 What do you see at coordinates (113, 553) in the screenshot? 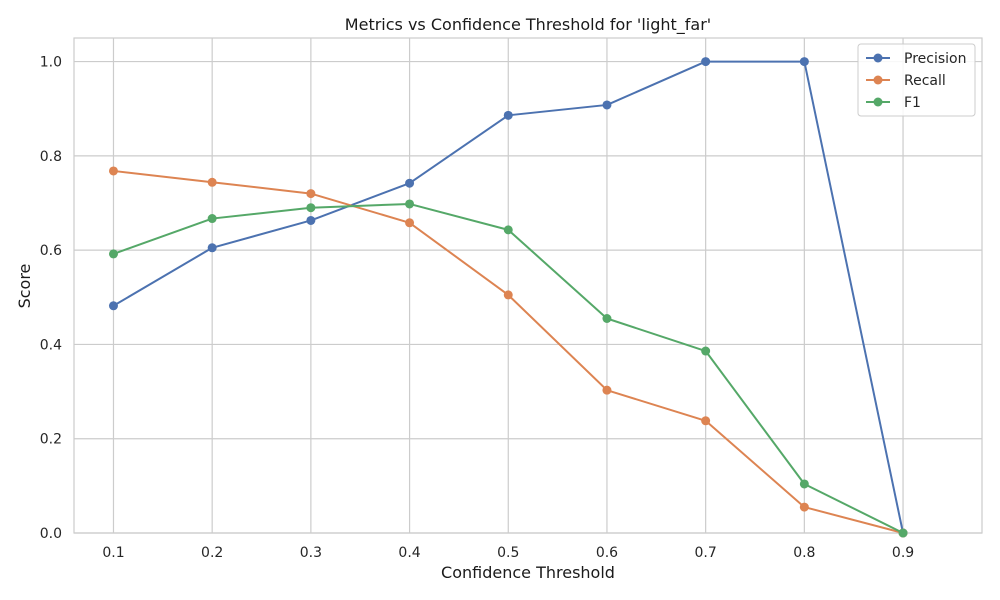
I see `x-tick-label: 0.1` at bounding box center [113, 553].